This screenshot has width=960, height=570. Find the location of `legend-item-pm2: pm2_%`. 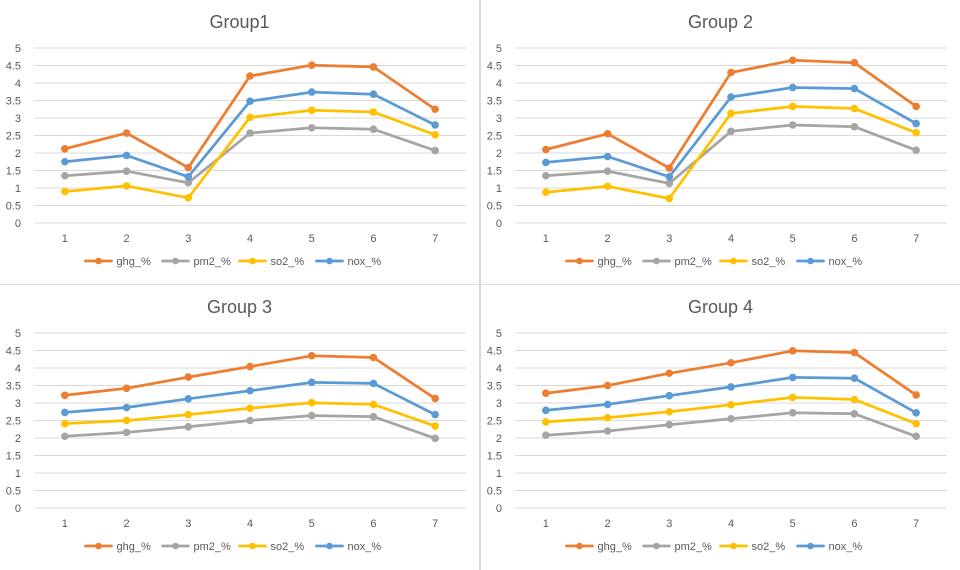

legend-item-pm2: pm2_% is located at coordinates (677, 262).